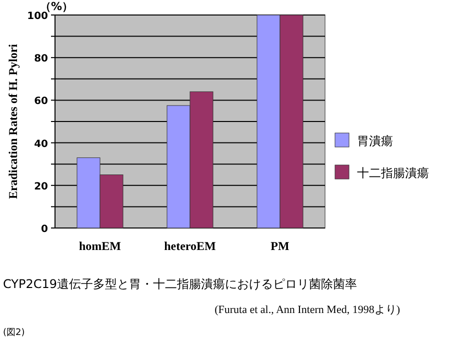 The height and width of the screenshot is (341, 450). Describe the element at coordinates (375, 141) in the screenshot. I see `legend-label: 胃潰瘍` at that location.